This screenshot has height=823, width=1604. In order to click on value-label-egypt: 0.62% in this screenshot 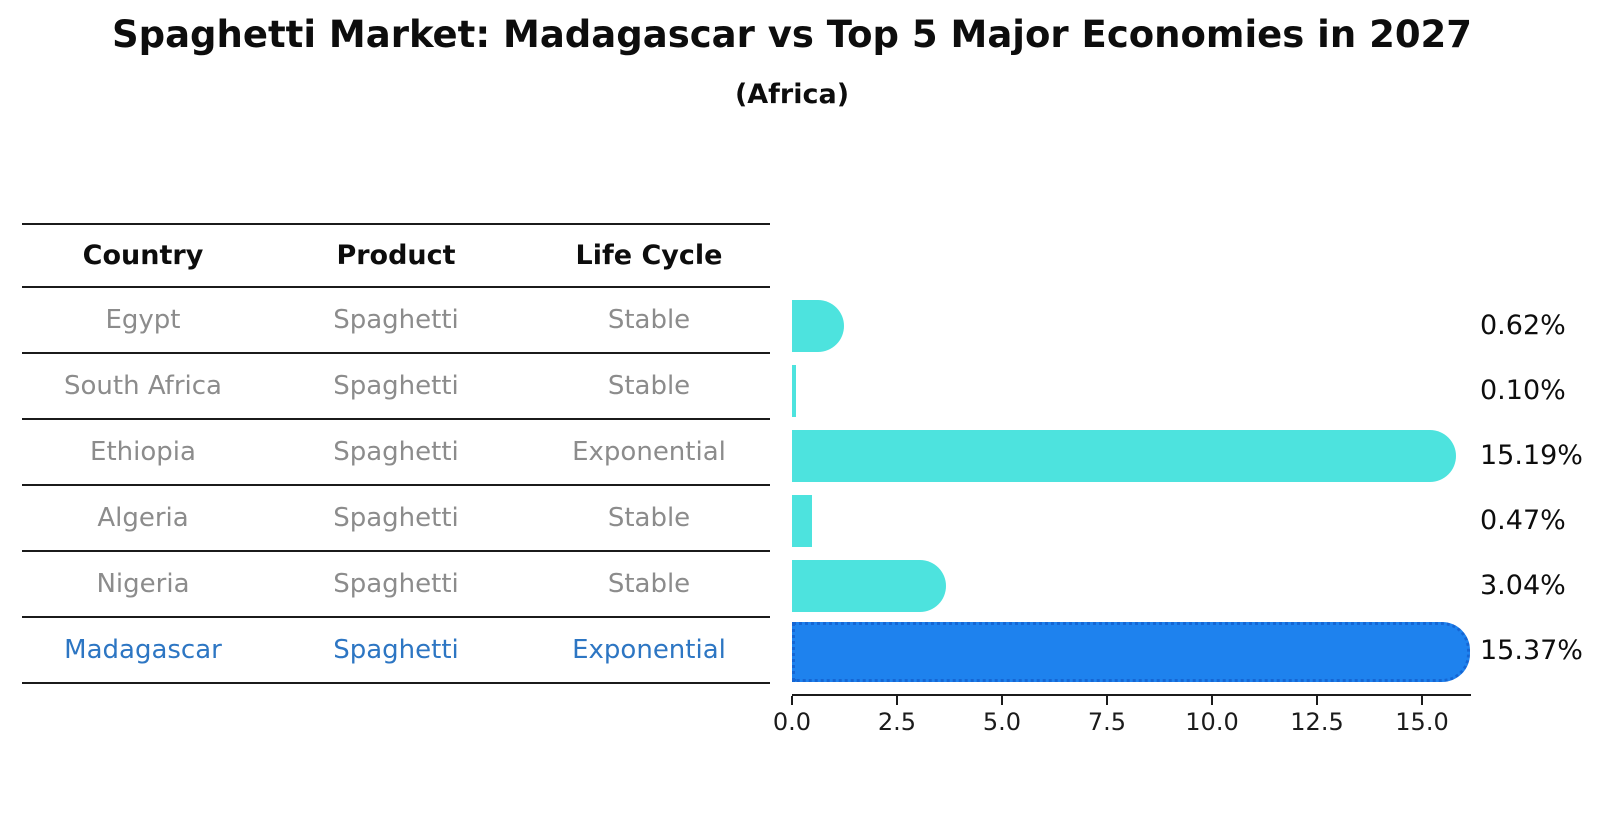, I will do `click(1523, 325)`.